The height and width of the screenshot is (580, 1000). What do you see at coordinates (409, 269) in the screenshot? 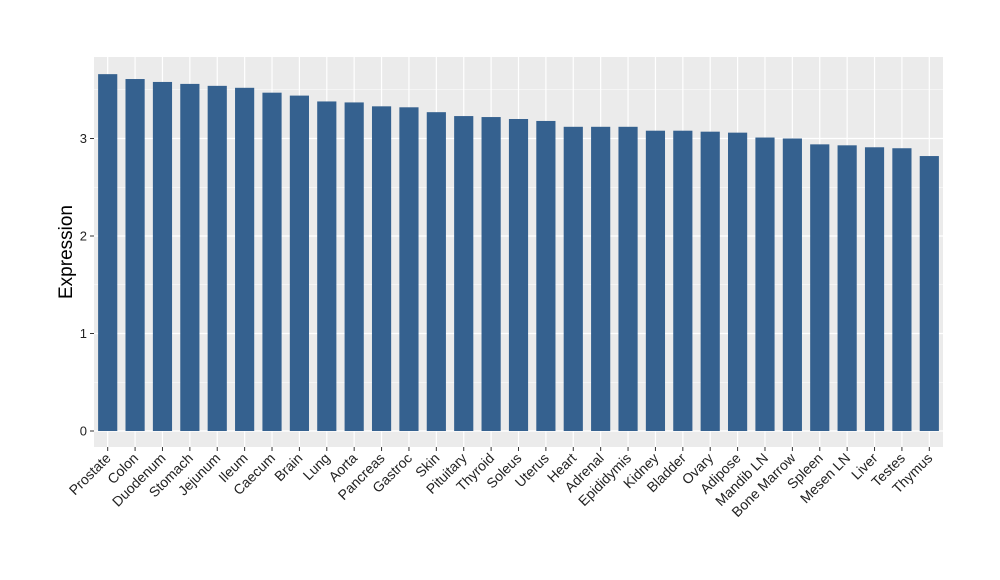
I see `bar-gastroc` at bounding box center [409, 269].